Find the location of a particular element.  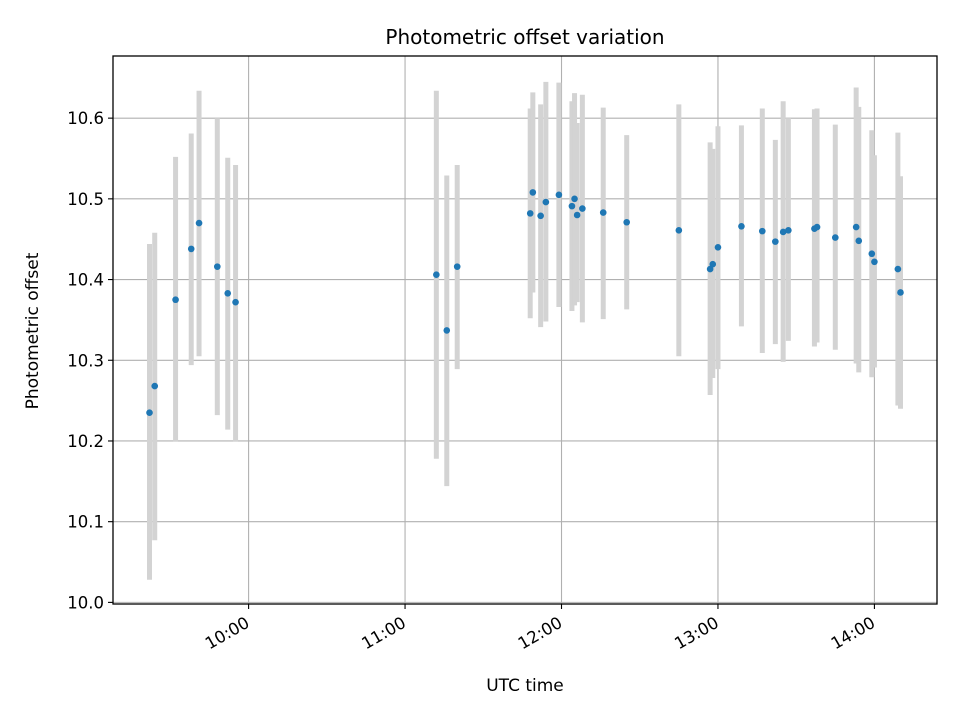

y-tick-label: 10.1 is located at coordinates (85, 522).